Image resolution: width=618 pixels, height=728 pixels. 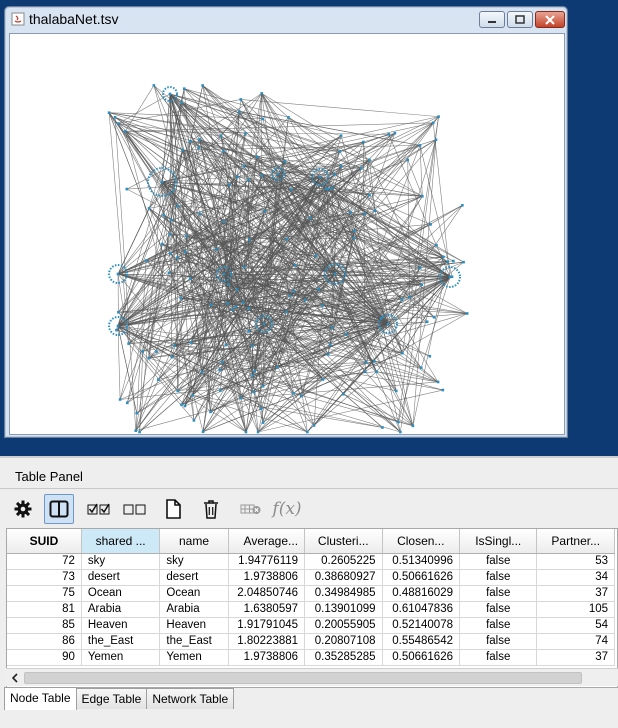 I want to click on table-cell: 85, so click(x=44, y=625).